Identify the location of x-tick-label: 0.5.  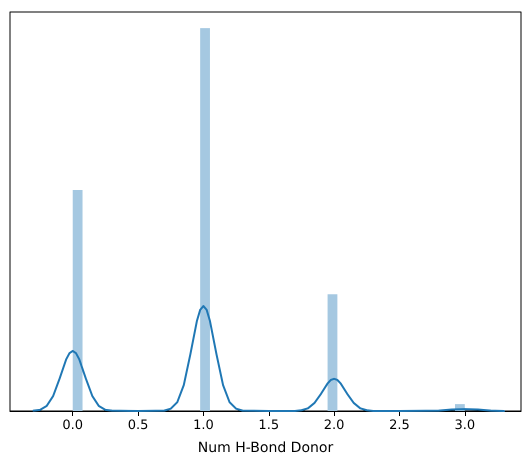
(138, 425).